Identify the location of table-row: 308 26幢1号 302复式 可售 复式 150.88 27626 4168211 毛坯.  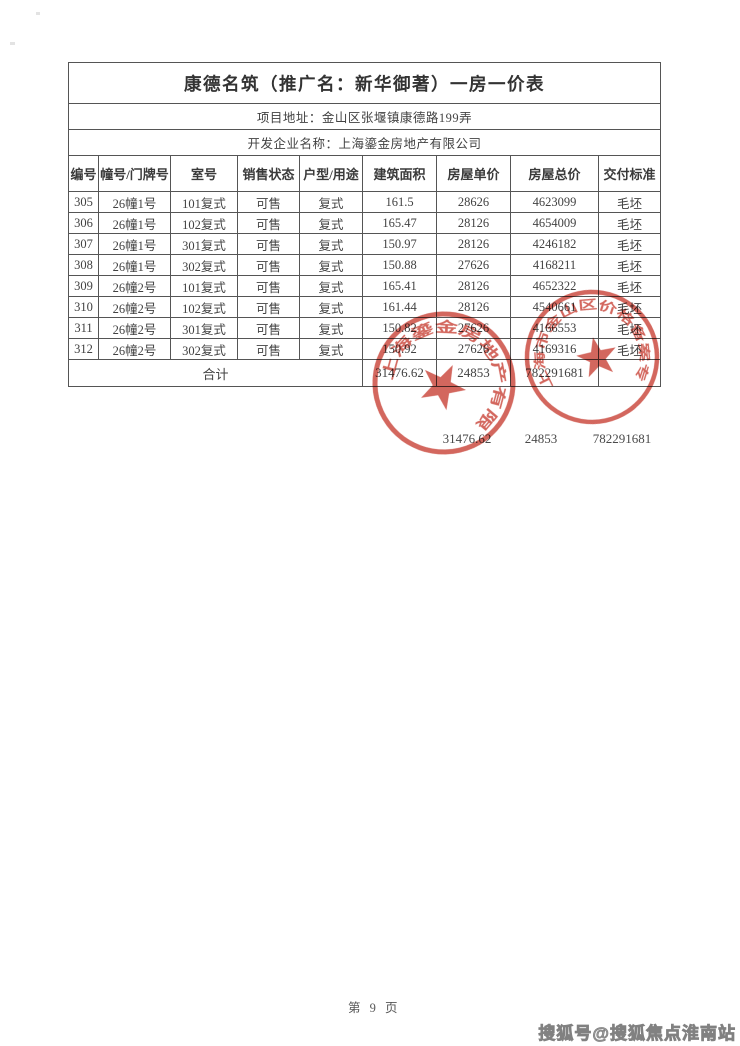
(365, 265).